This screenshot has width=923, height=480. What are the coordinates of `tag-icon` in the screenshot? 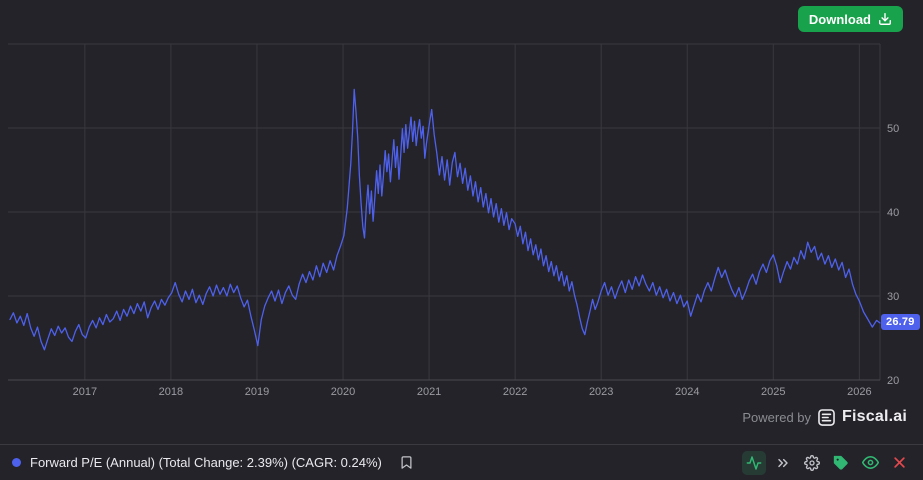 It's located at (840, 462).